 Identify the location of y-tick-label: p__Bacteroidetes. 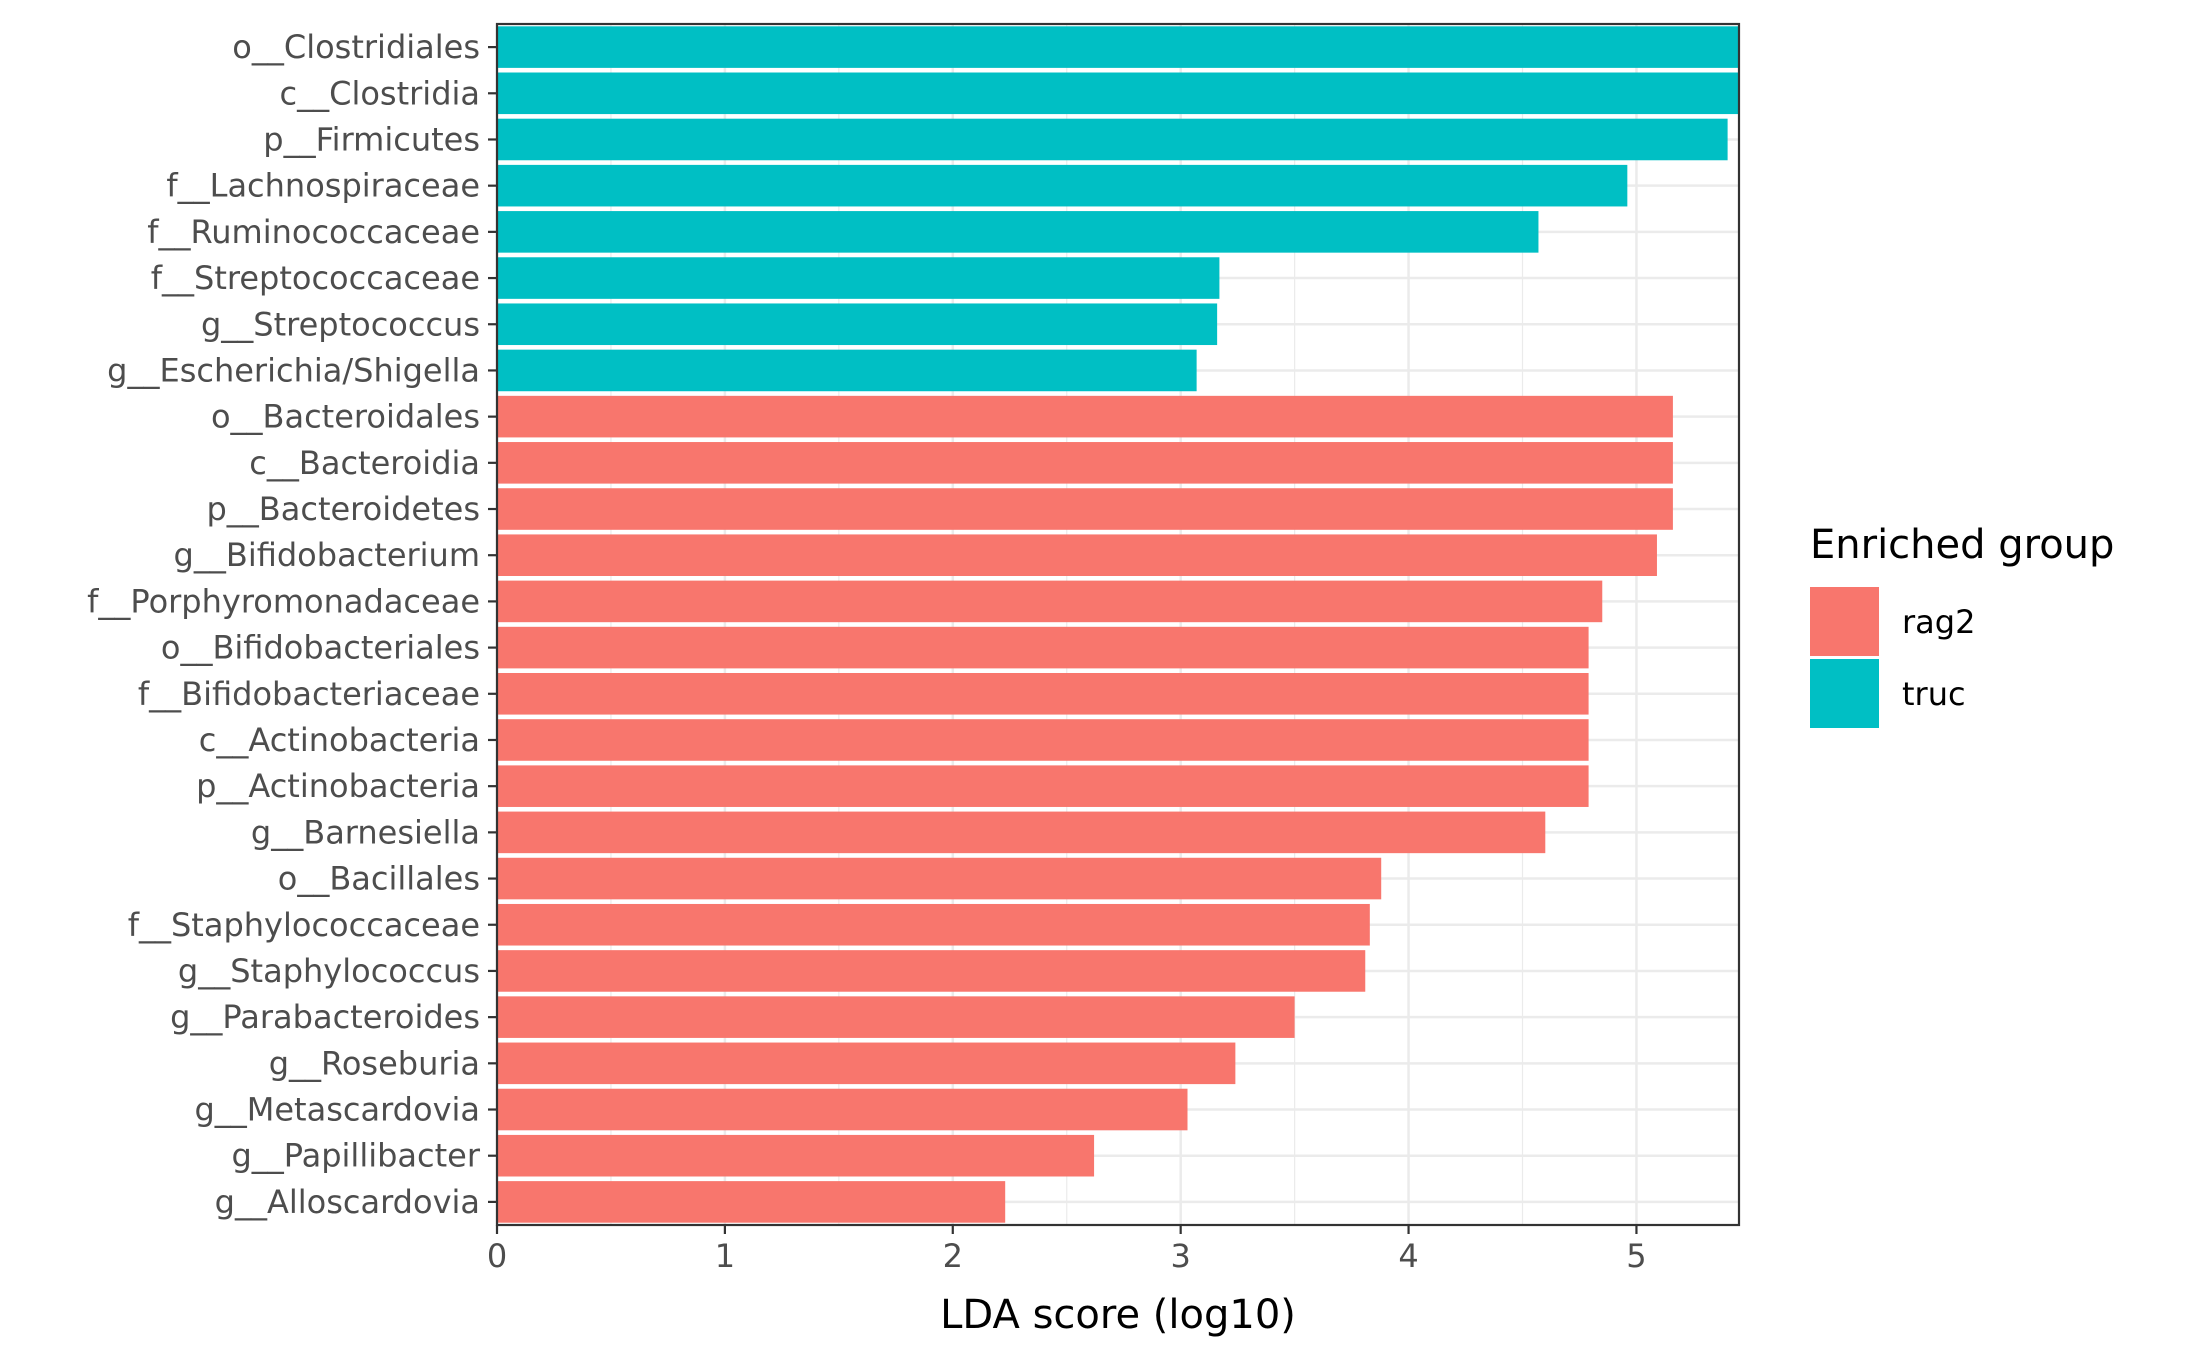
(343, 509).